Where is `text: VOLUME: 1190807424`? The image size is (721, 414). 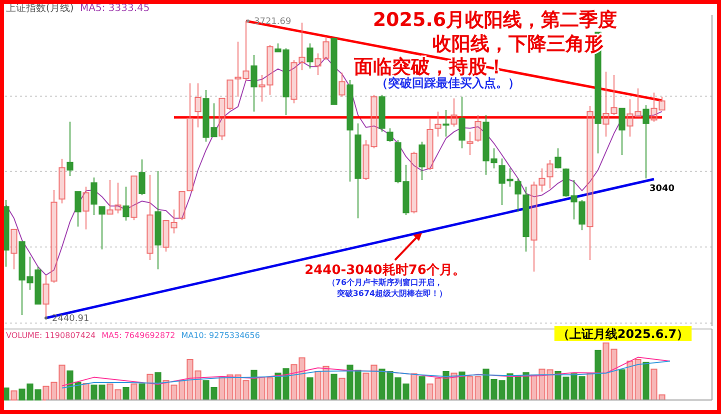
text: VOLUME: 1190807424 is located at coordinates (51, 335).